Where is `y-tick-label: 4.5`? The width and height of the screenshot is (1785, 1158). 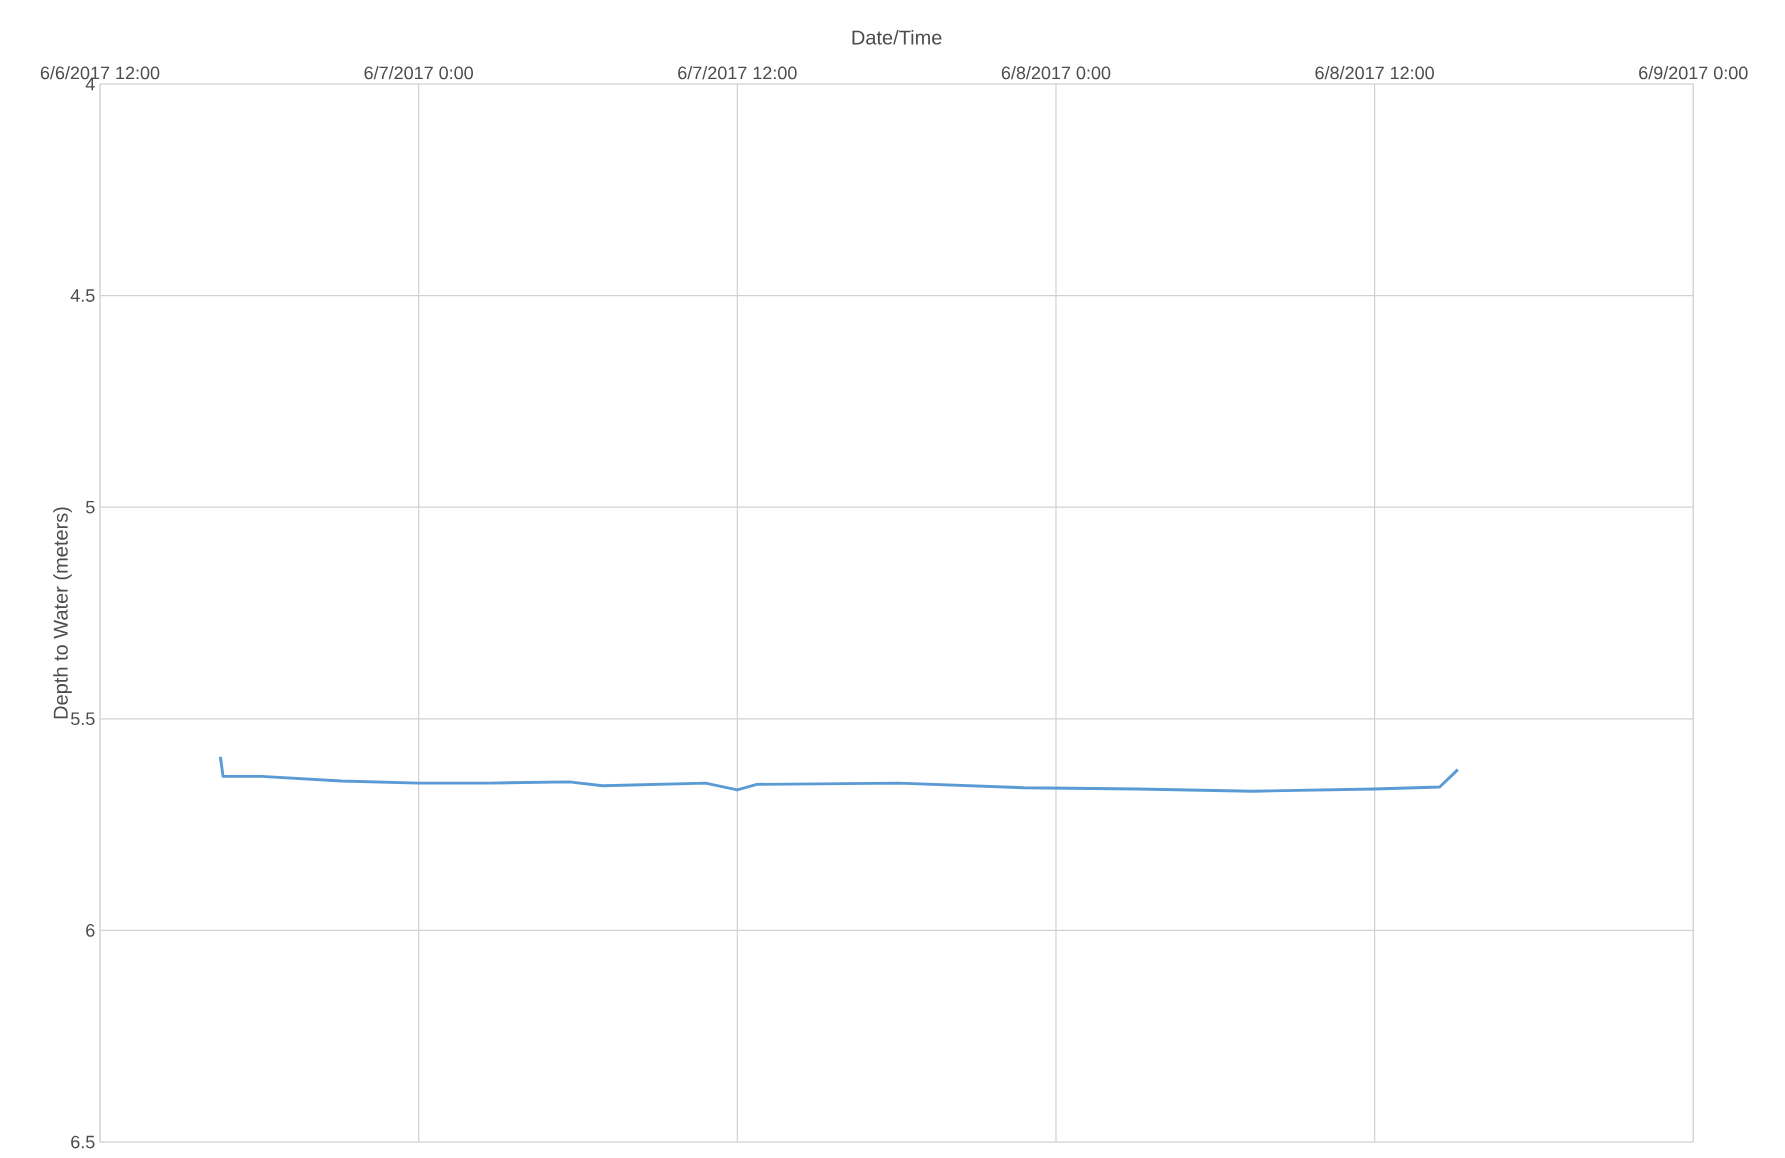 y-tick-label: 4.5 is located at coordinates (82, 295).